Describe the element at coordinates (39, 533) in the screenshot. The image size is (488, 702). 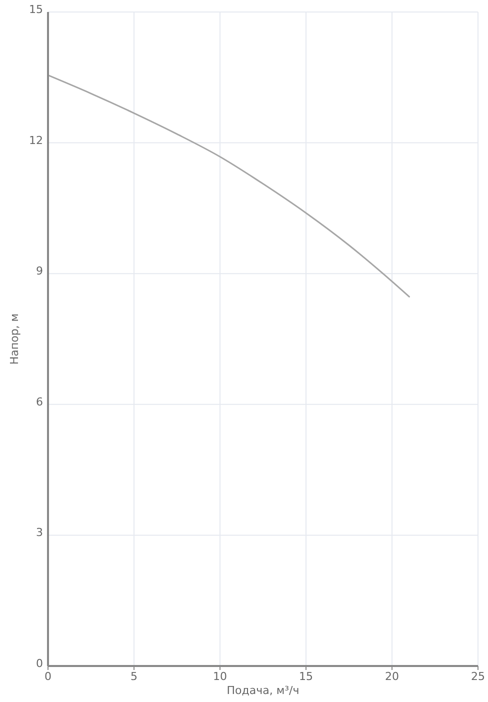
I see `y-tick-label: 3` at that location.